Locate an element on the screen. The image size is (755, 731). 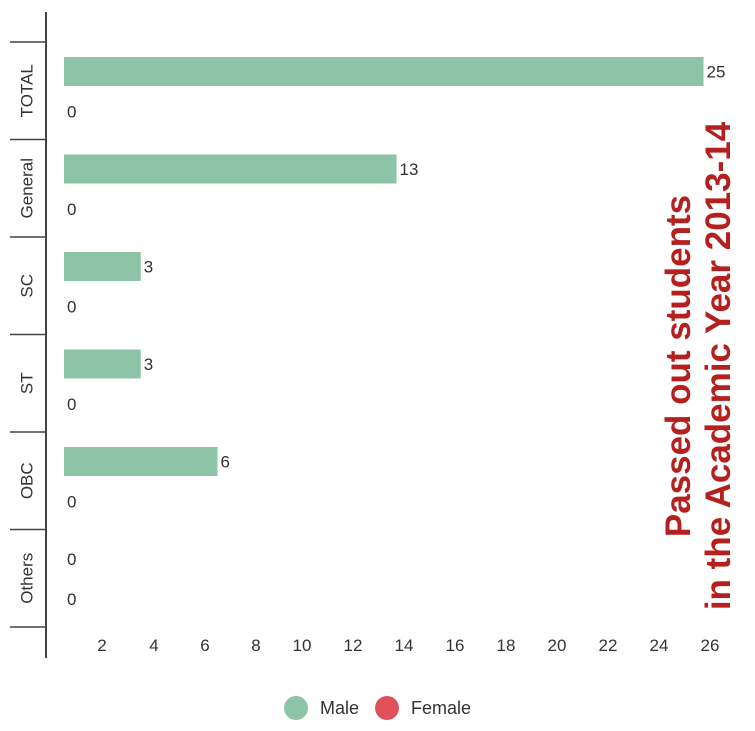
data-label-male-others: 0 is located at coordinates (71, 559).